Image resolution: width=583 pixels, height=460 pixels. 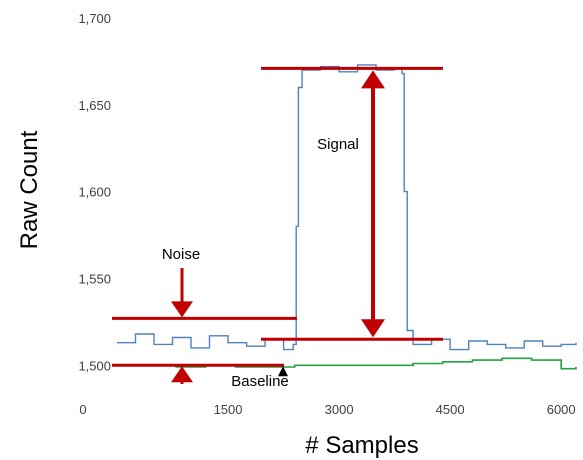 I want to click on baseline-label: Baseline, so click(x=260, y=381).